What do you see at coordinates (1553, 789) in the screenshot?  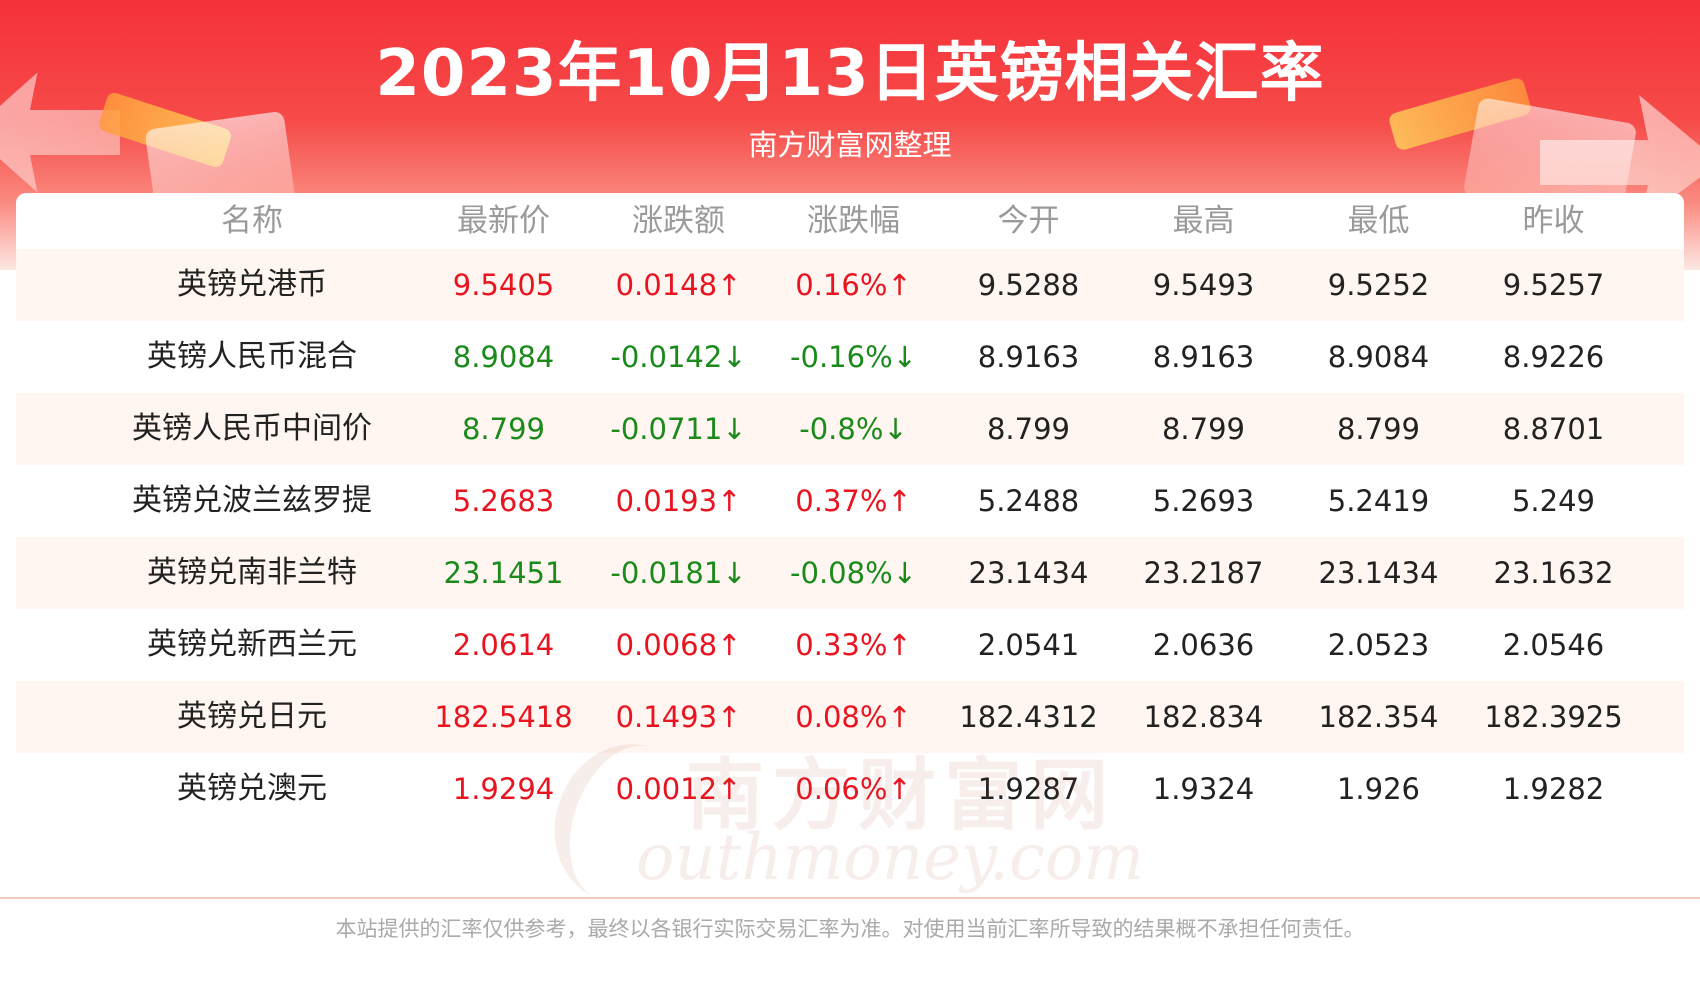 I see `cell-prev-close: 1.9282` at bounding box center [1553, 789].